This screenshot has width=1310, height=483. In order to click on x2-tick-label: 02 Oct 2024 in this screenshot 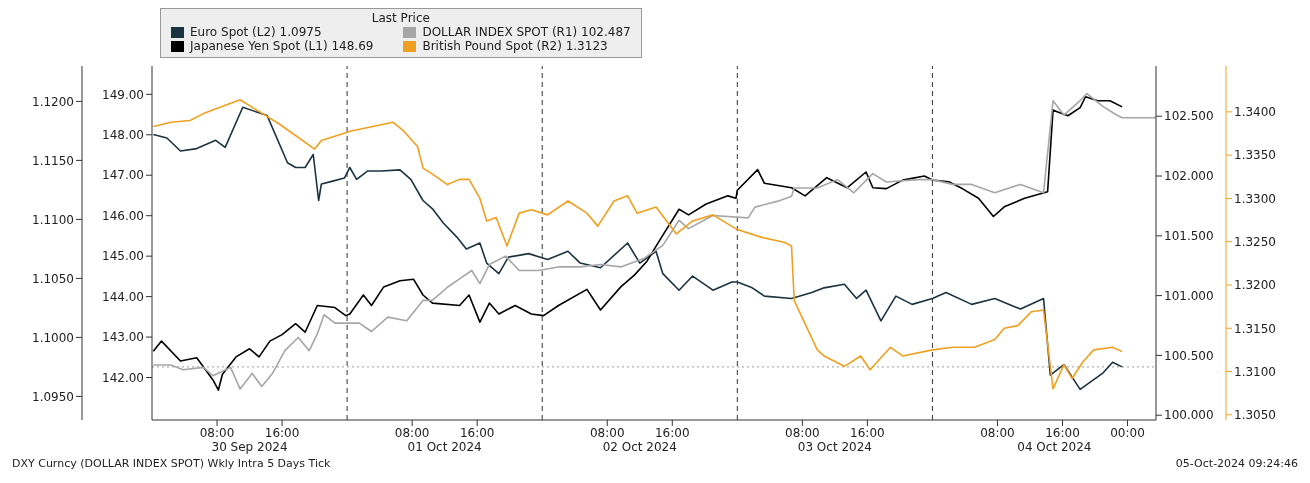, I will do `click(639, 447)`.